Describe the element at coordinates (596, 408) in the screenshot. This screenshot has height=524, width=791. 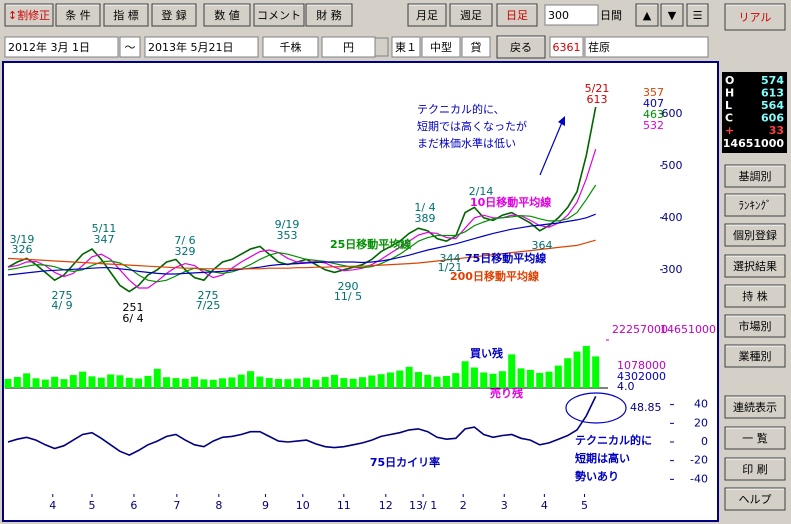
I see `highlight-ellipse` at that location.